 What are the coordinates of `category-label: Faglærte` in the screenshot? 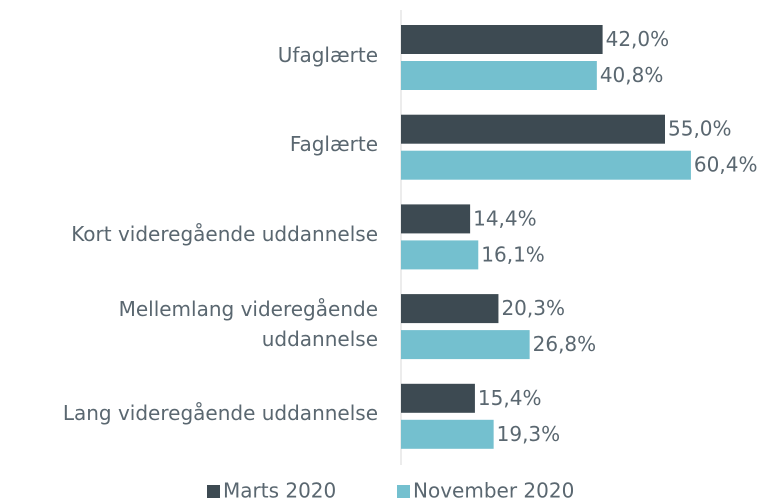 It's located at (333, 144).